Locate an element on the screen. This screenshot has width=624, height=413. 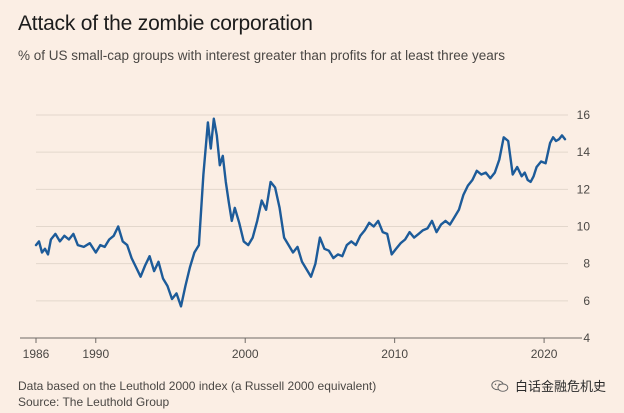
x-tick-label-2010: 2010 is located at coordinates (394, 354).